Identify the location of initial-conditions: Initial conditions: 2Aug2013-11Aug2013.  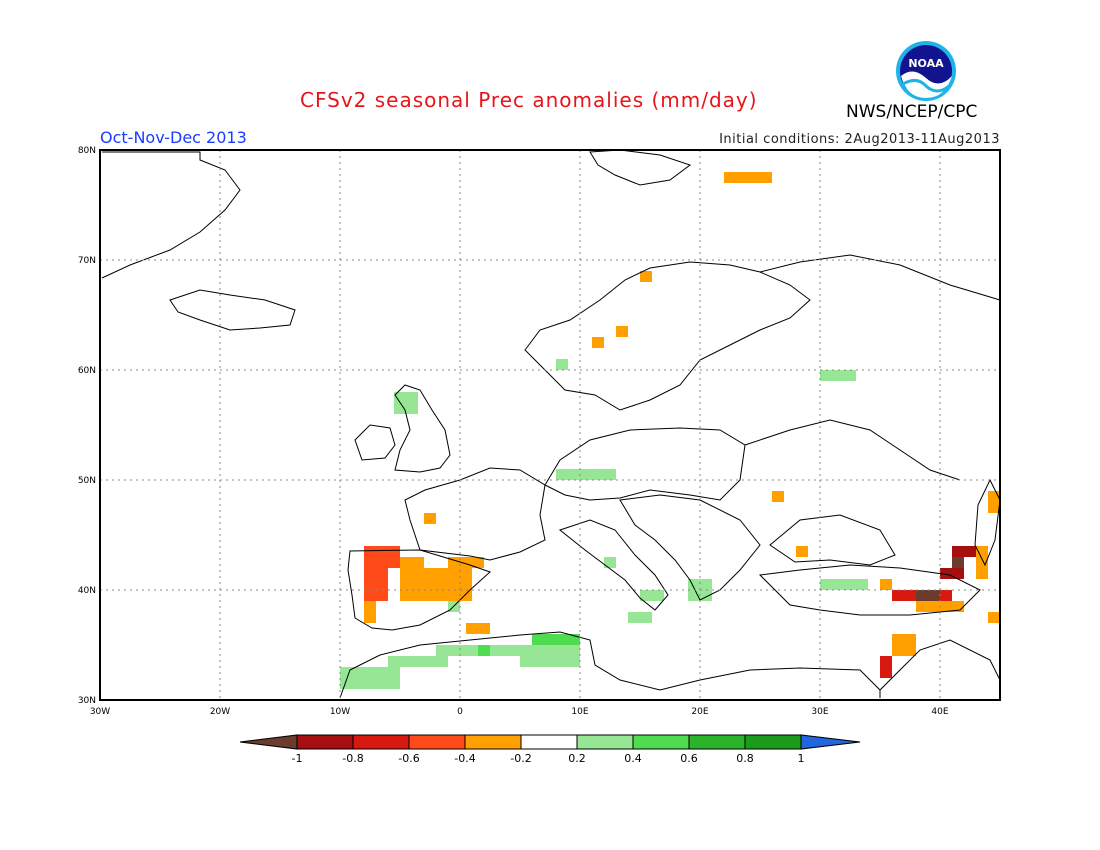
(859, 139).